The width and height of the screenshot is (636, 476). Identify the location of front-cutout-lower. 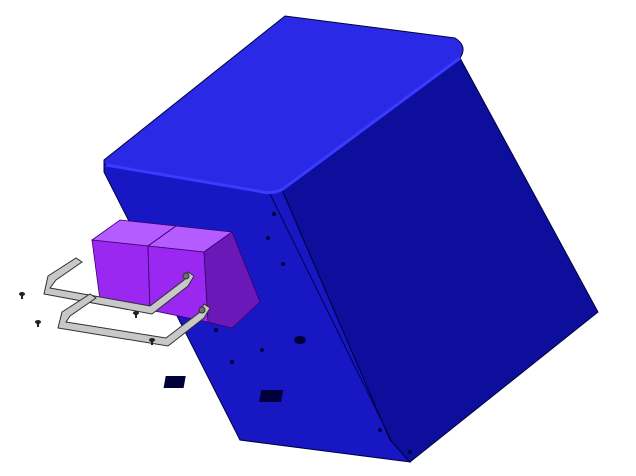
(271, 396).